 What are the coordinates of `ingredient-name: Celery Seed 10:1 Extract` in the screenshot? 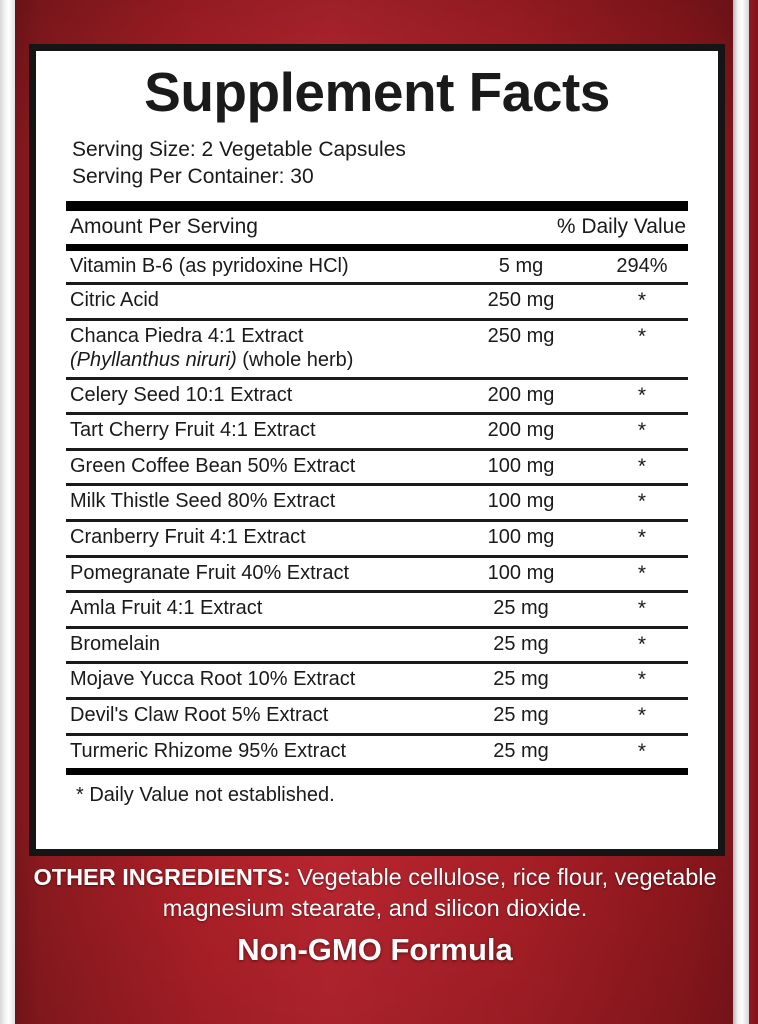 It's located at (256, 397).